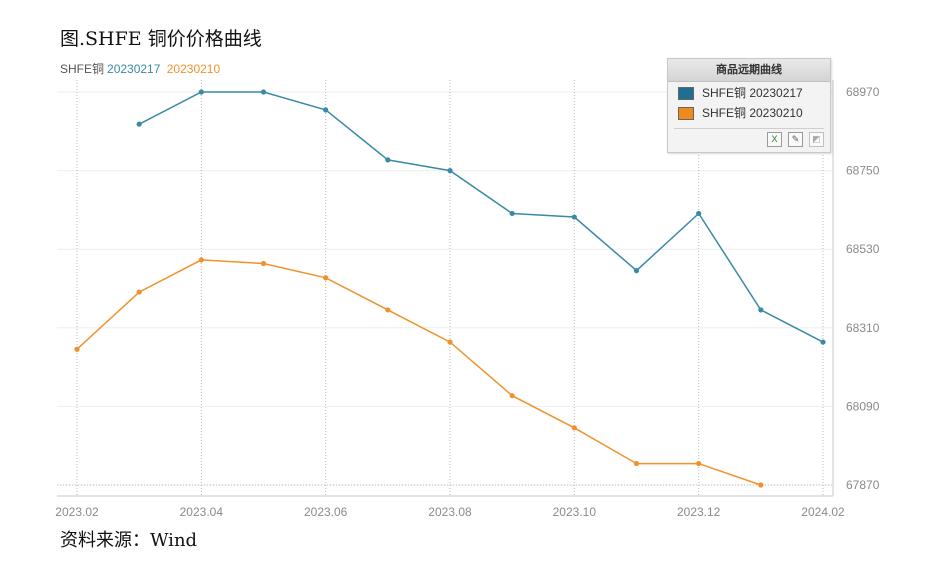 The height and width of the screenshot is (564, 941). I want to click on legend-panel-header: 商品远期曲线, so click(749, 70).